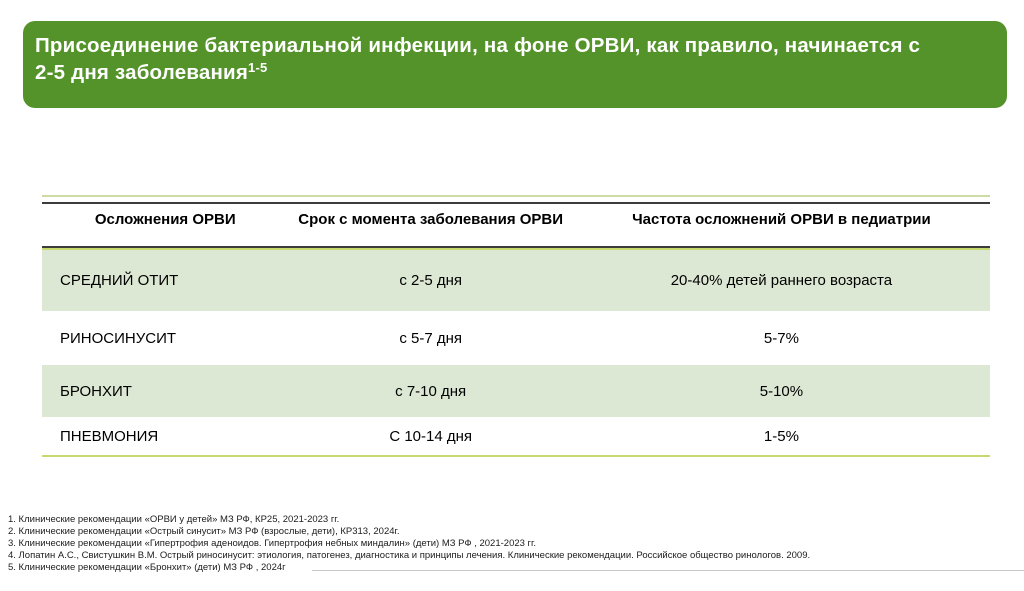 The image size is (1024, 591). What do you see at coordinates (516, 338) in the screenshot?
I see `table-row: РИНОСИНУСИТ с 5-7 дня 5-7%` at bounding box center [516, 338].